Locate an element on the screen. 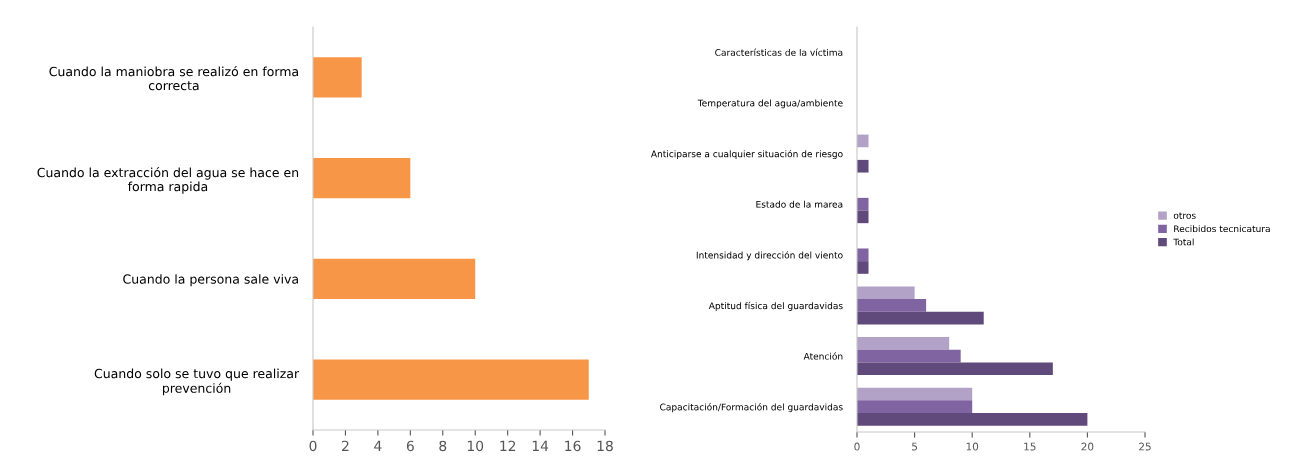 The width and height of the screenshot is (1292, 457). y-tick-label: Anticiparse a cualquier situación de riesgo is located at coordinates (746, 154).